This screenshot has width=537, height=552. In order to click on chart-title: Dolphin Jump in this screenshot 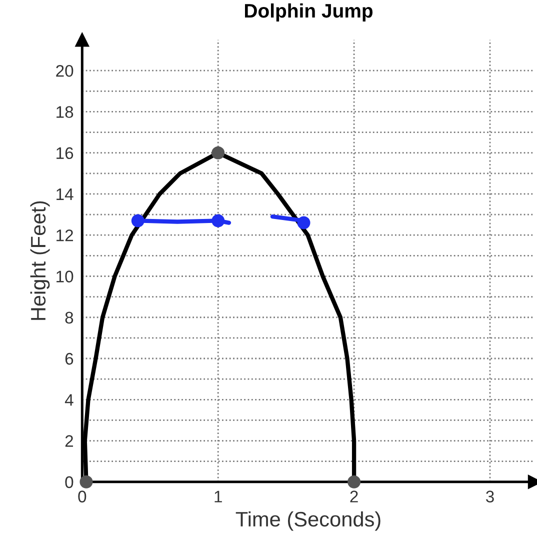, I will do `click(309, 12)`.